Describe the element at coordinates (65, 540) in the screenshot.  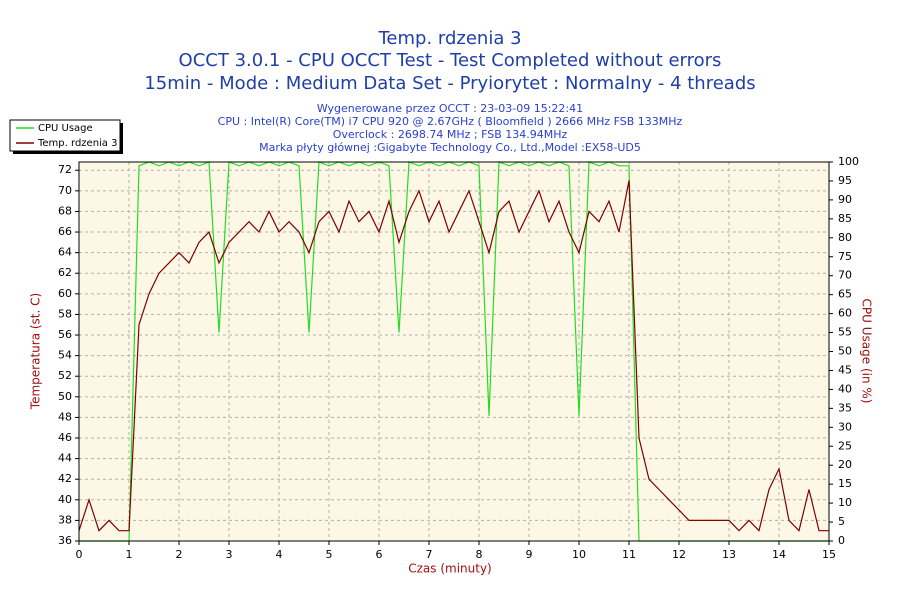
I see `y-tick-label: 36` at that location.